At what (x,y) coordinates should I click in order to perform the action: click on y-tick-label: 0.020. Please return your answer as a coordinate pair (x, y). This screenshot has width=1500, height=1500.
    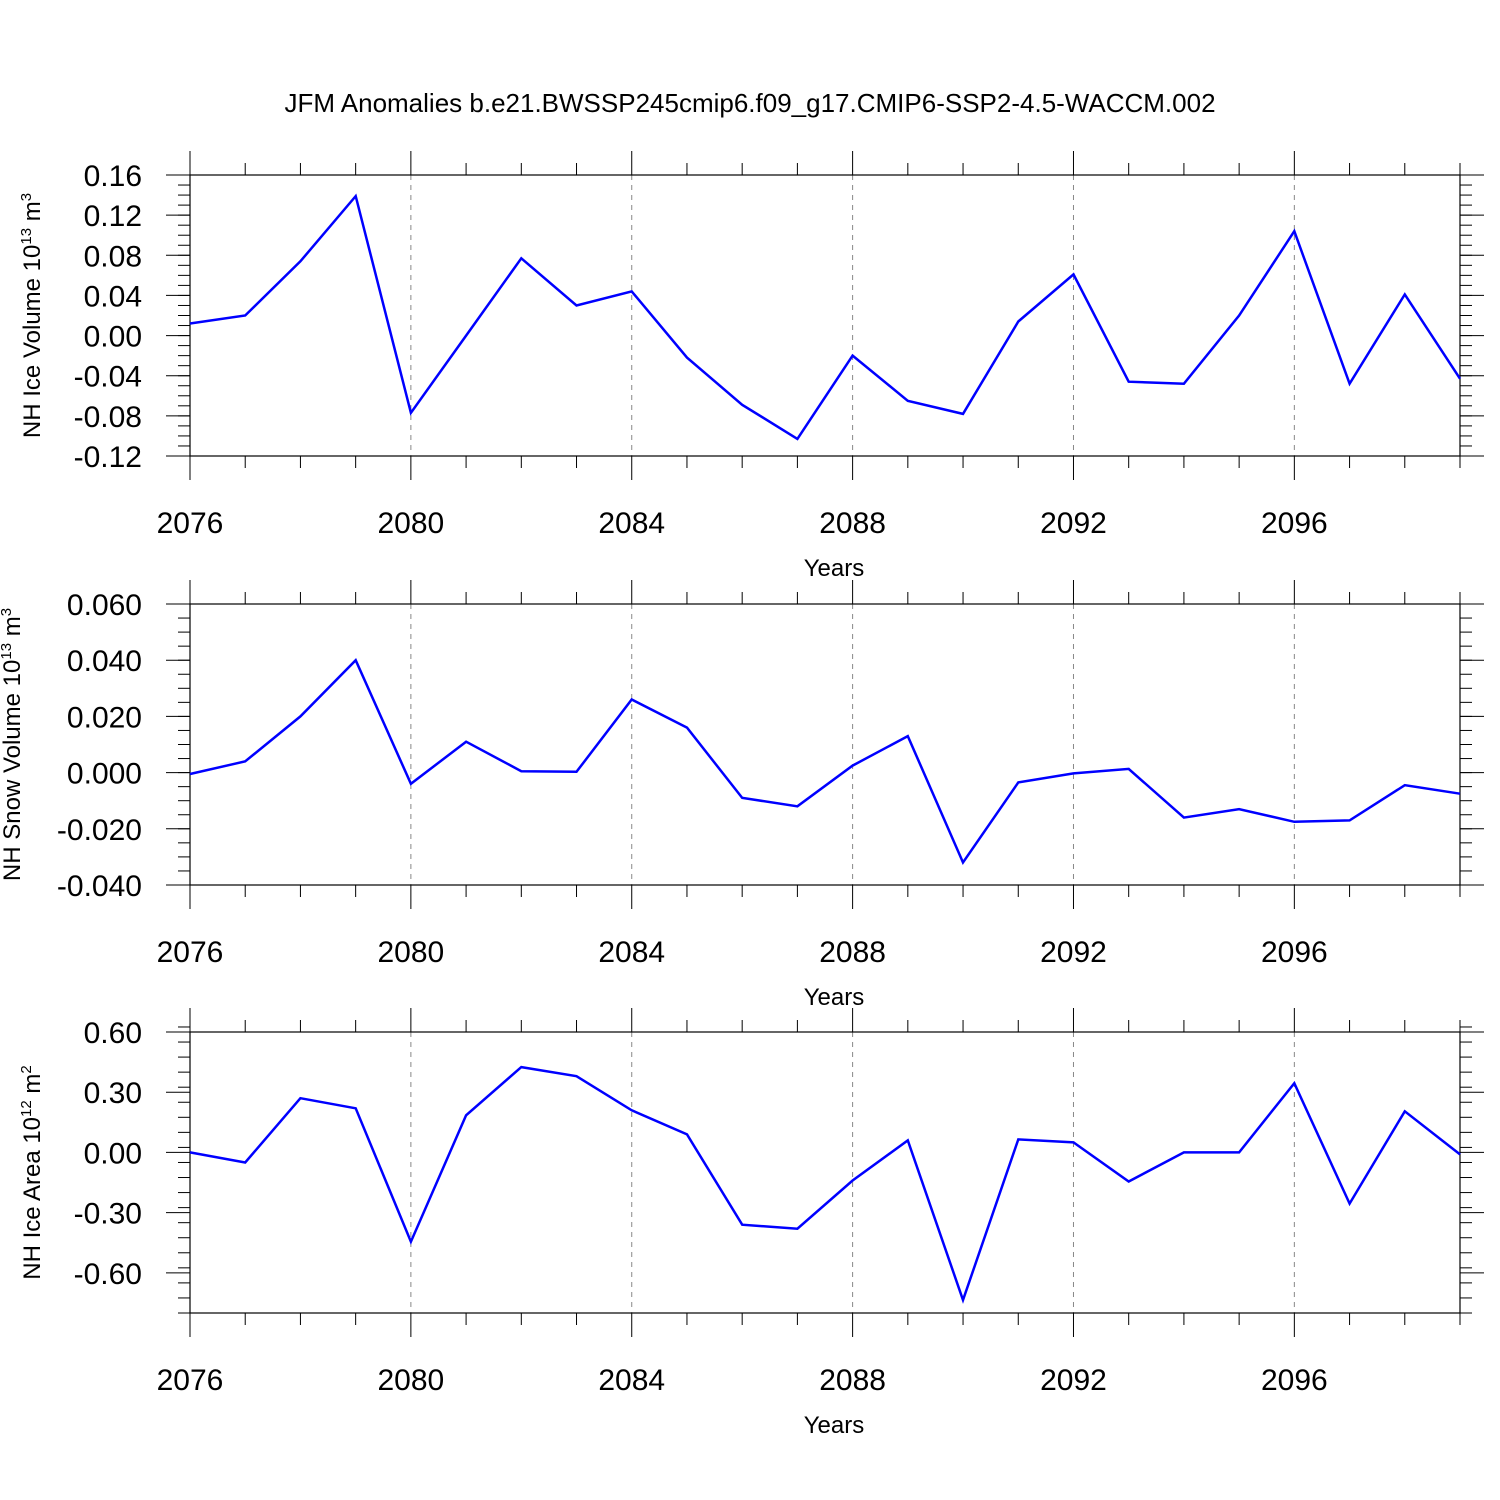
    Looking at the image, I should click on (104, 717).